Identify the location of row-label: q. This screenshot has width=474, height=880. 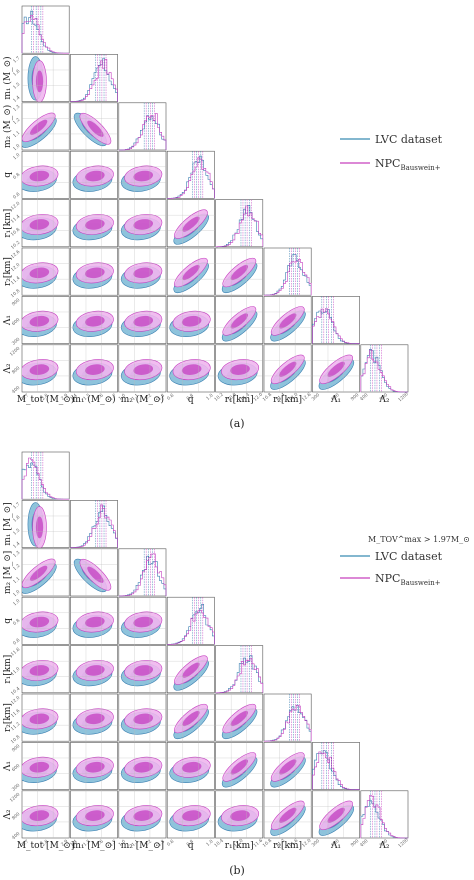
(8, 175).